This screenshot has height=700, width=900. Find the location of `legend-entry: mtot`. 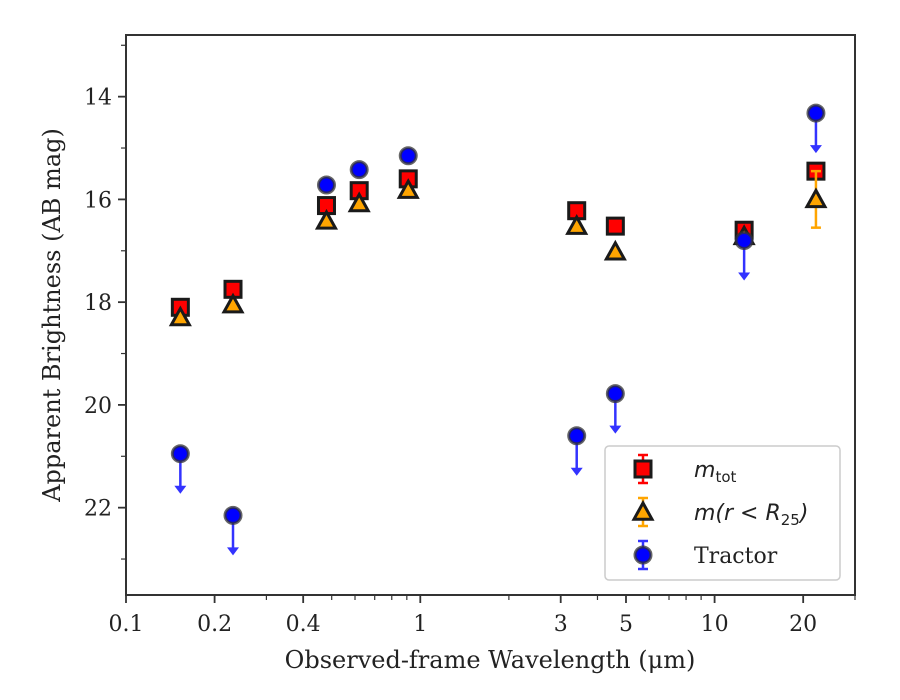

legend-entry: mtot is located at coordinates (684, 469).